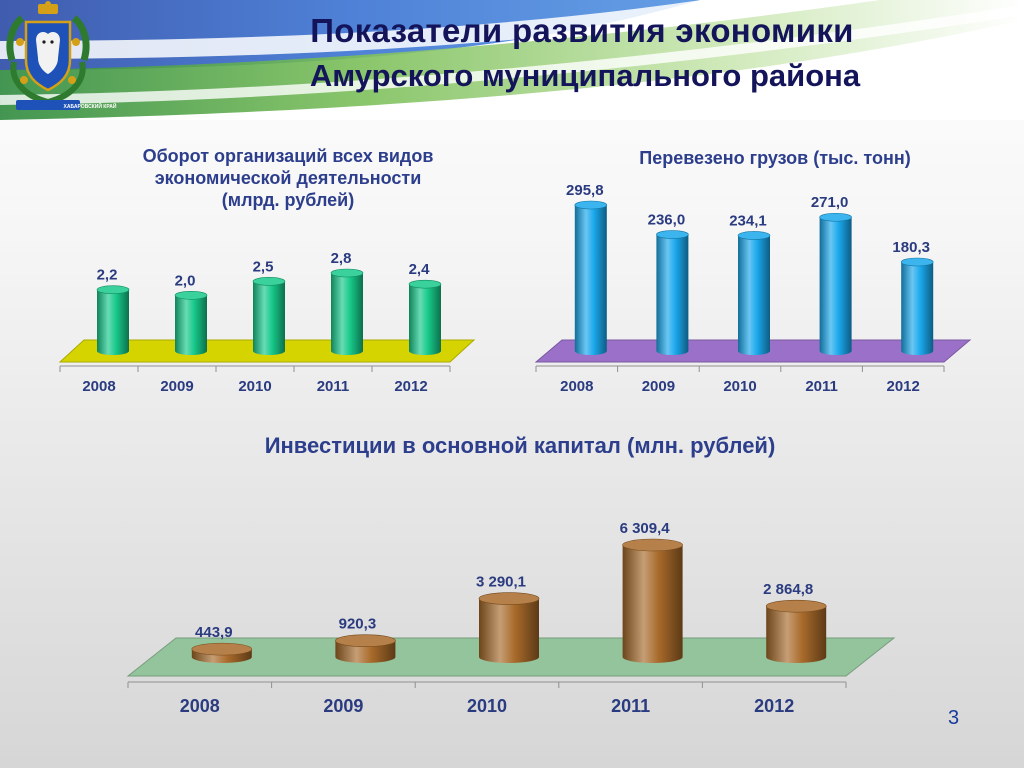 This screenshot has height=768, width=1024. I want to click on bar-value-label: 6 309,4, so click(645, 528).